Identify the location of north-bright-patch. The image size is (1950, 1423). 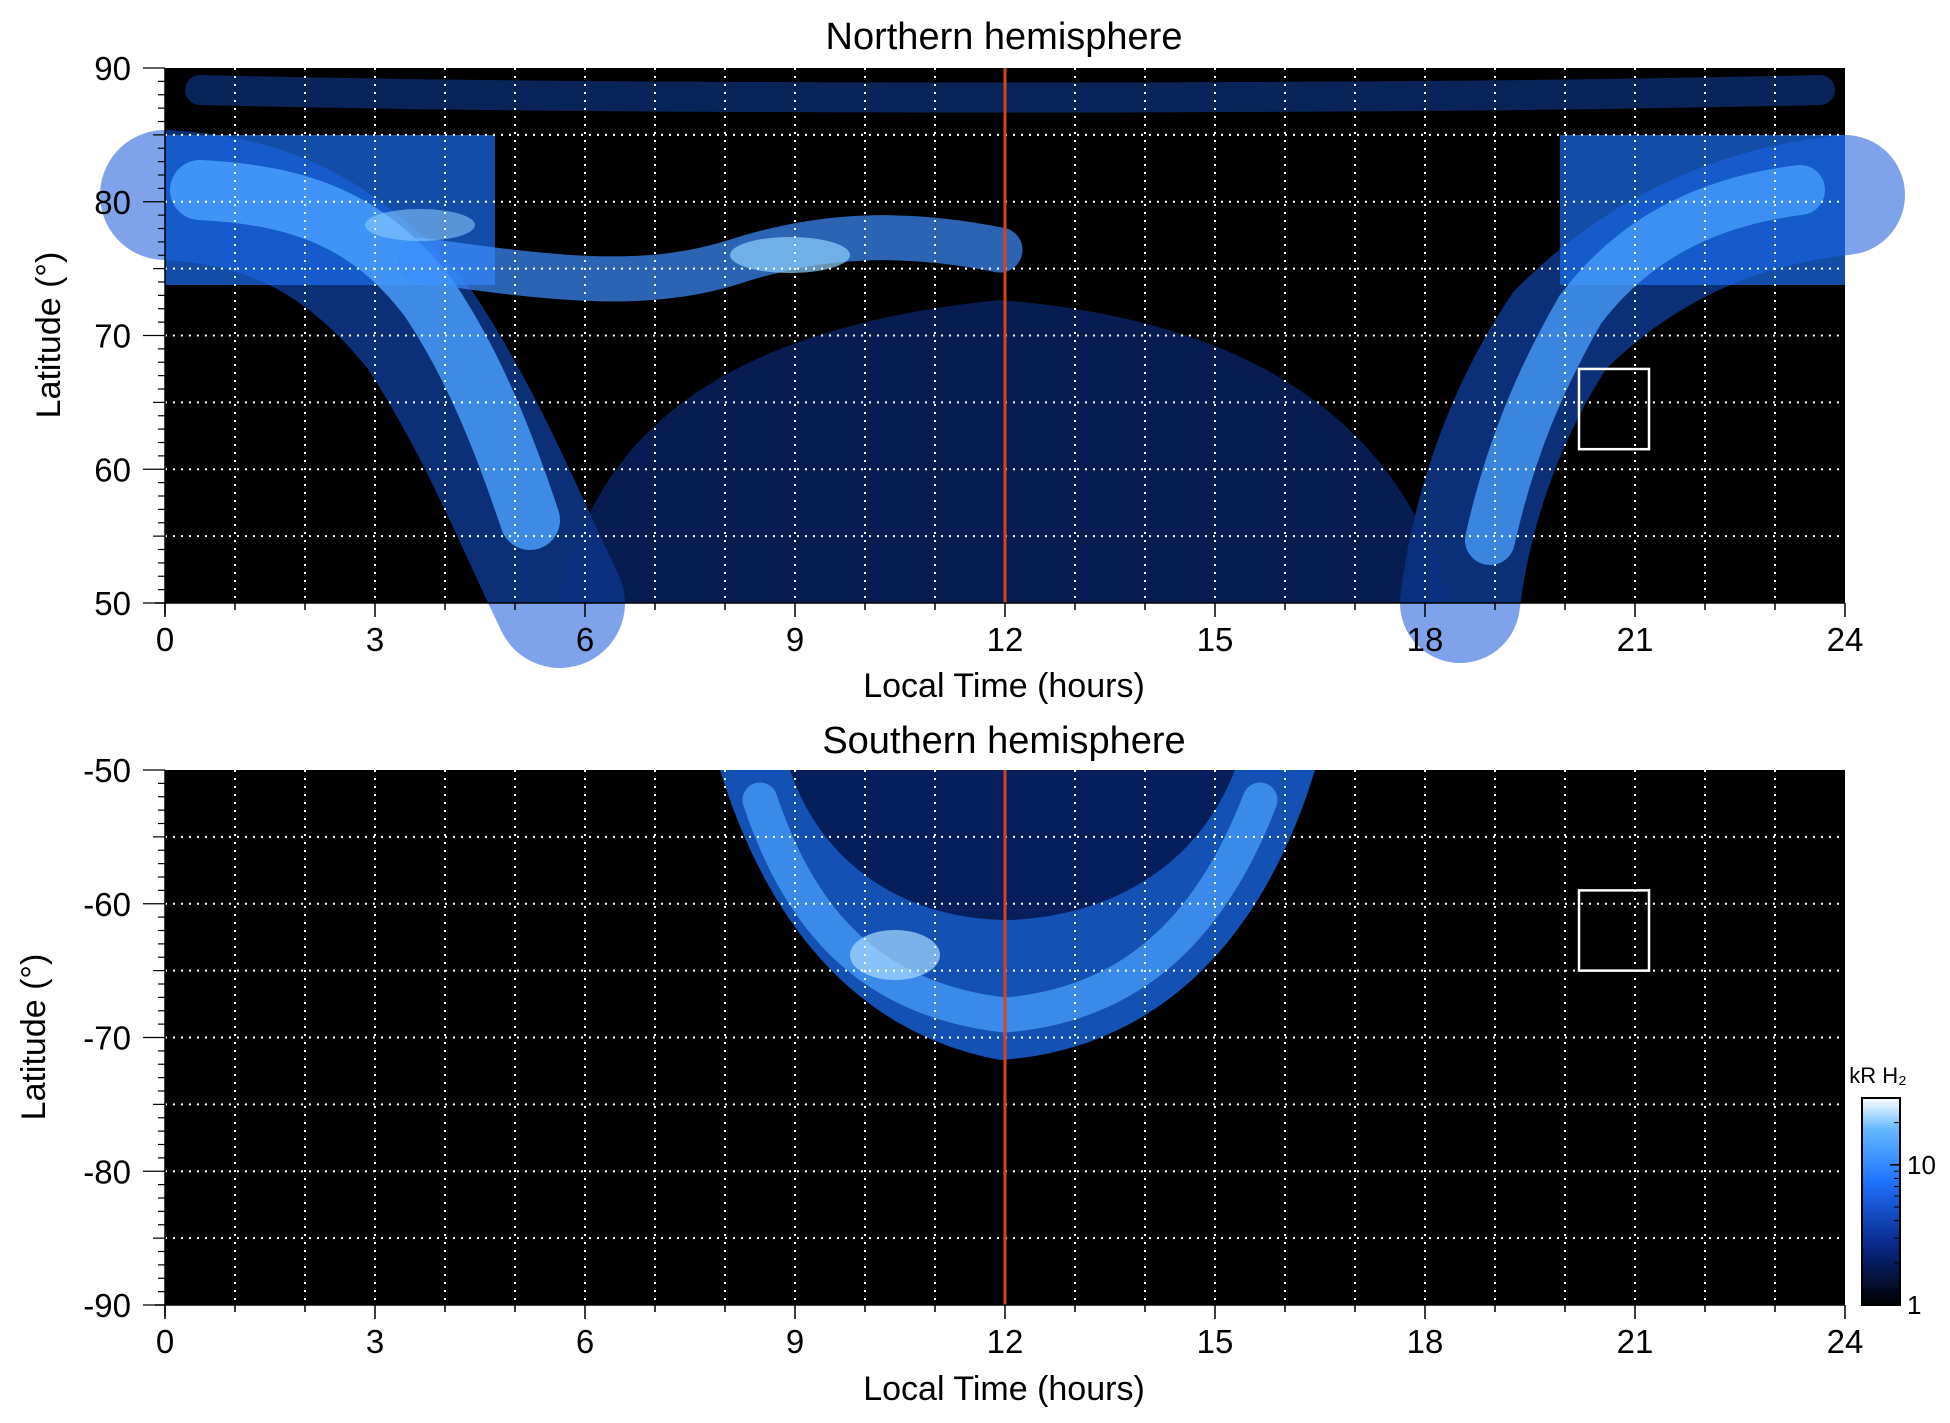
(790, 255).